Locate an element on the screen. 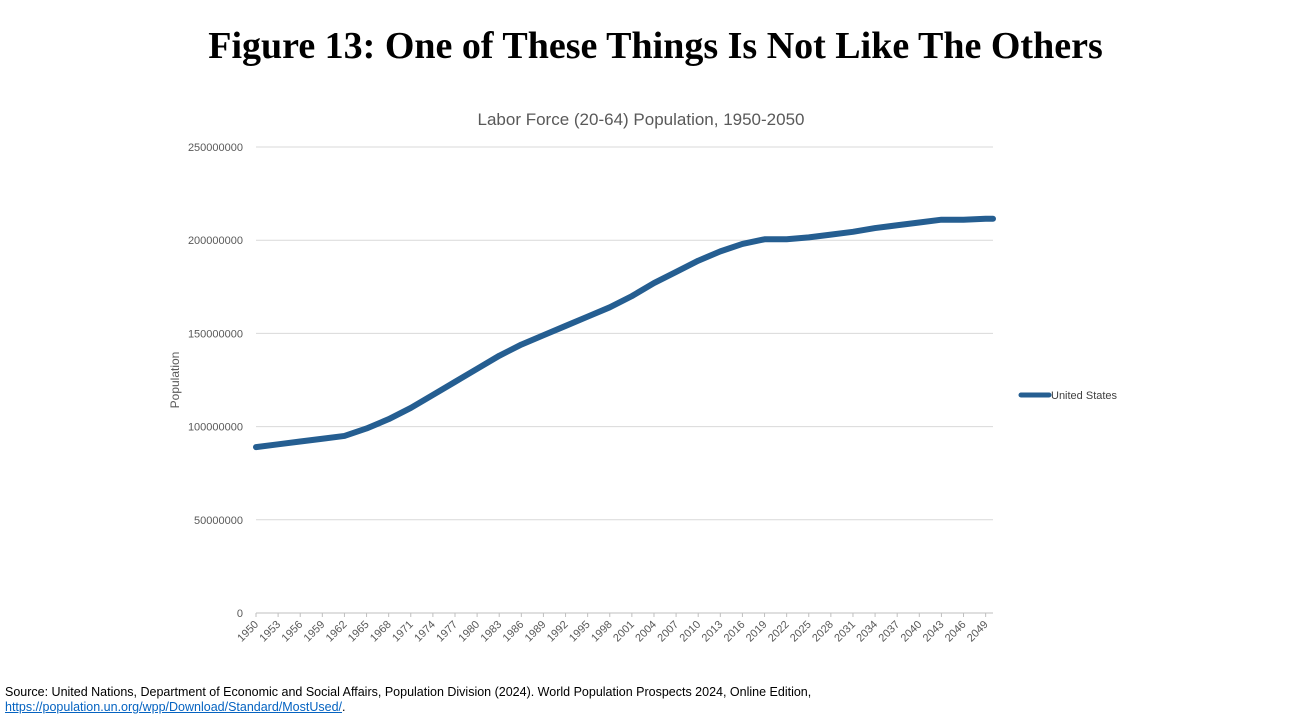 This screenshot has width=1311, height=722. x-tick-label: 1968 is located at coordinates (381, 632).